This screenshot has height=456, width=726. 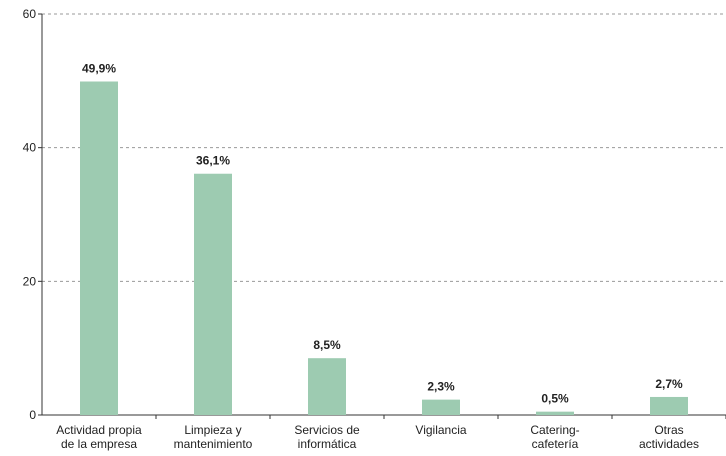 What do you see at coordinates (30, 14) in the screenshot?
I see `y-tick-label: 60` at bounding box center [30, 14].